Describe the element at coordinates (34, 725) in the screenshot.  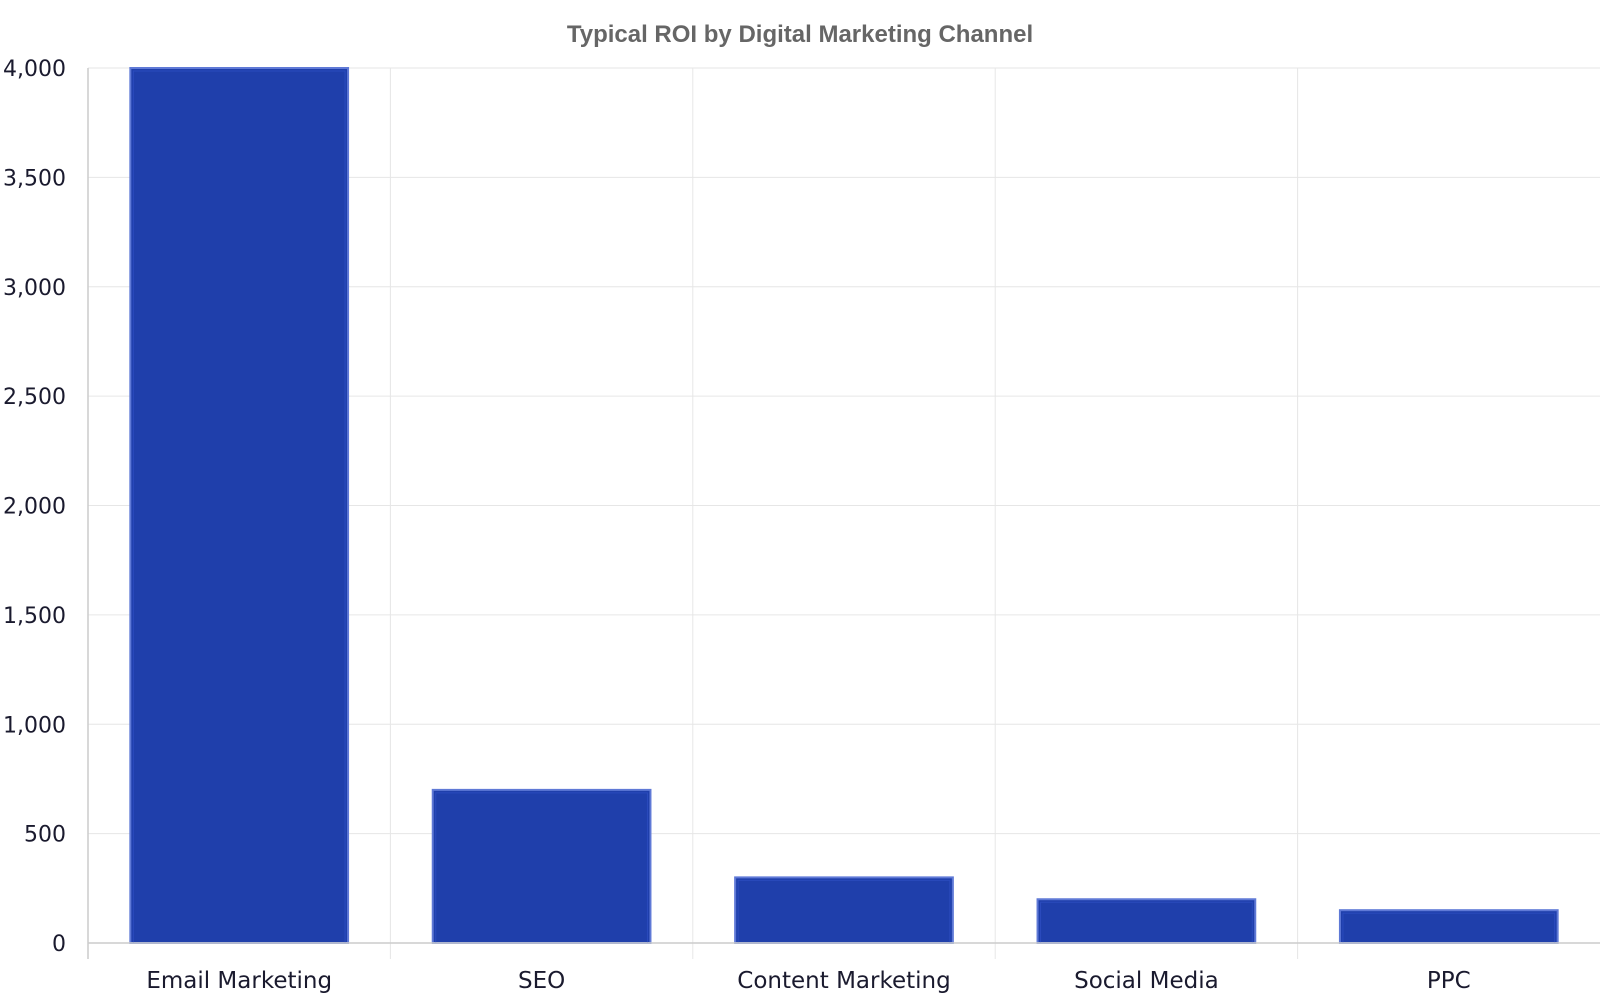
I see `y-tick-label: 1,000` at that location.